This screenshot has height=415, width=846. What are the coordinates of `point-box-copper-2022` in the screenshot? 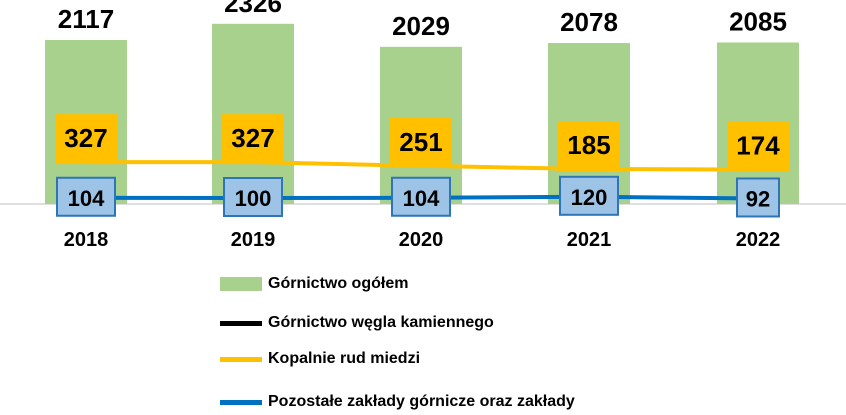 It's located at (758, 146).